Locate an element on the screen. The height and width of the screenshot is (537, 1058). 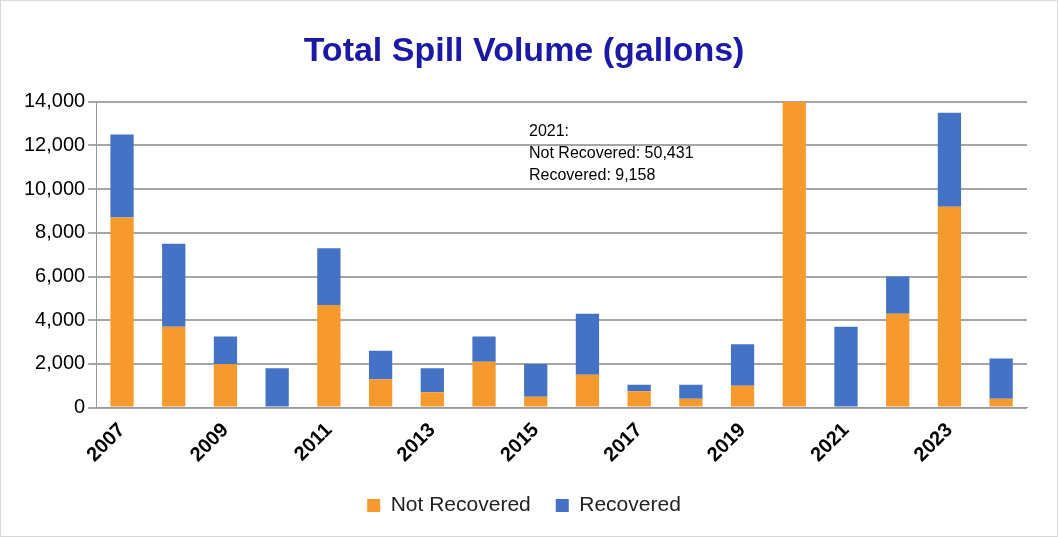
y-tick-label: 8,000 is located at coordinates (60, 231).